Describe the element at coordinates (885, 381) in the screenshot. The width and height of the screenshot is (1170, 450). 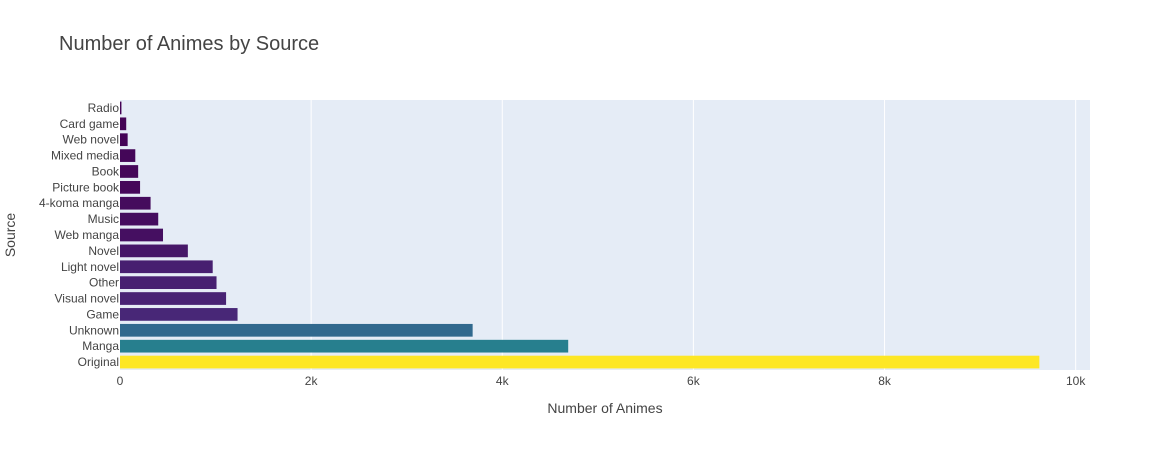
I see `x-tick-label: 8k` at that location.